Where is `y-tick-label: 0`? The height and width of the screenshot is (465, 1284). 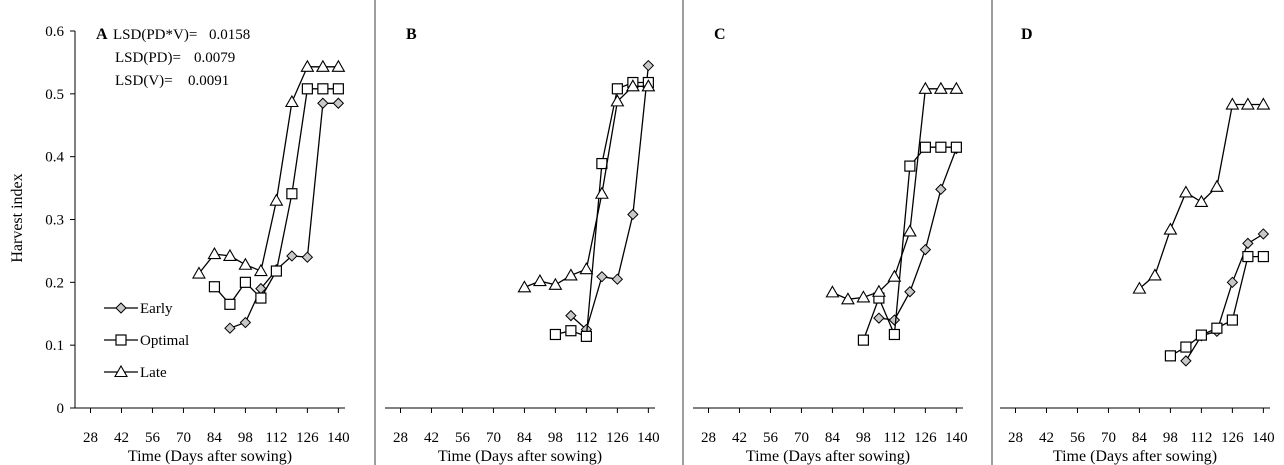 y-tick-label: 0 is located at coordinates (61, 409).